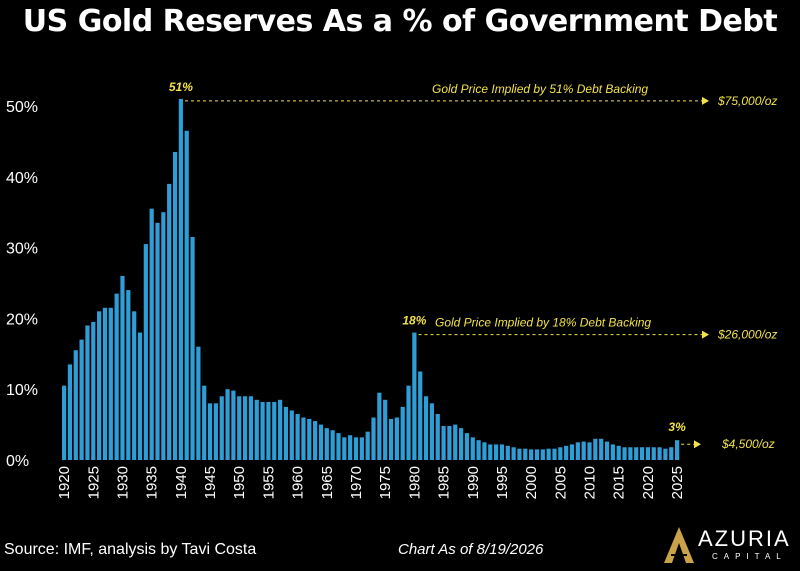 The image size is (800, 571). I want to click on x-tick-label: 2015, so click(619, 482).